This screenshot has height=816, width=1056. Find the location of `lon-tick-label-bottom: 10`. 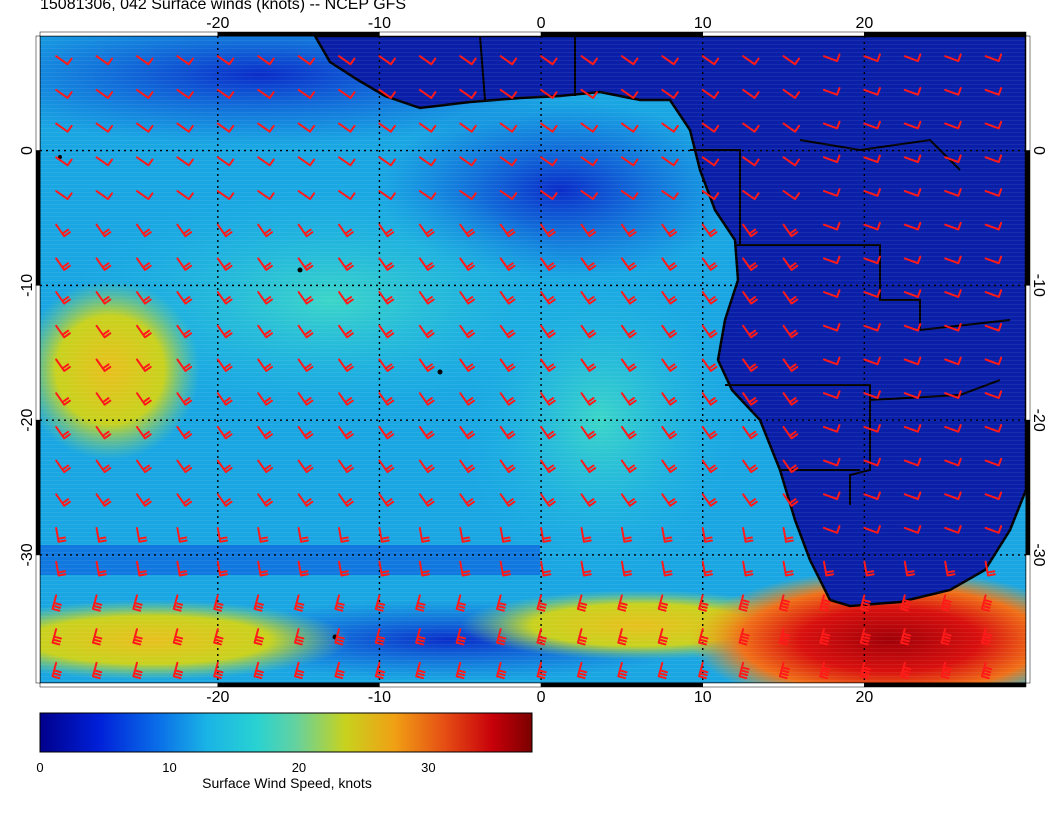

lon-tick-label-bottom: 10 is located at coordinates (703, 697).